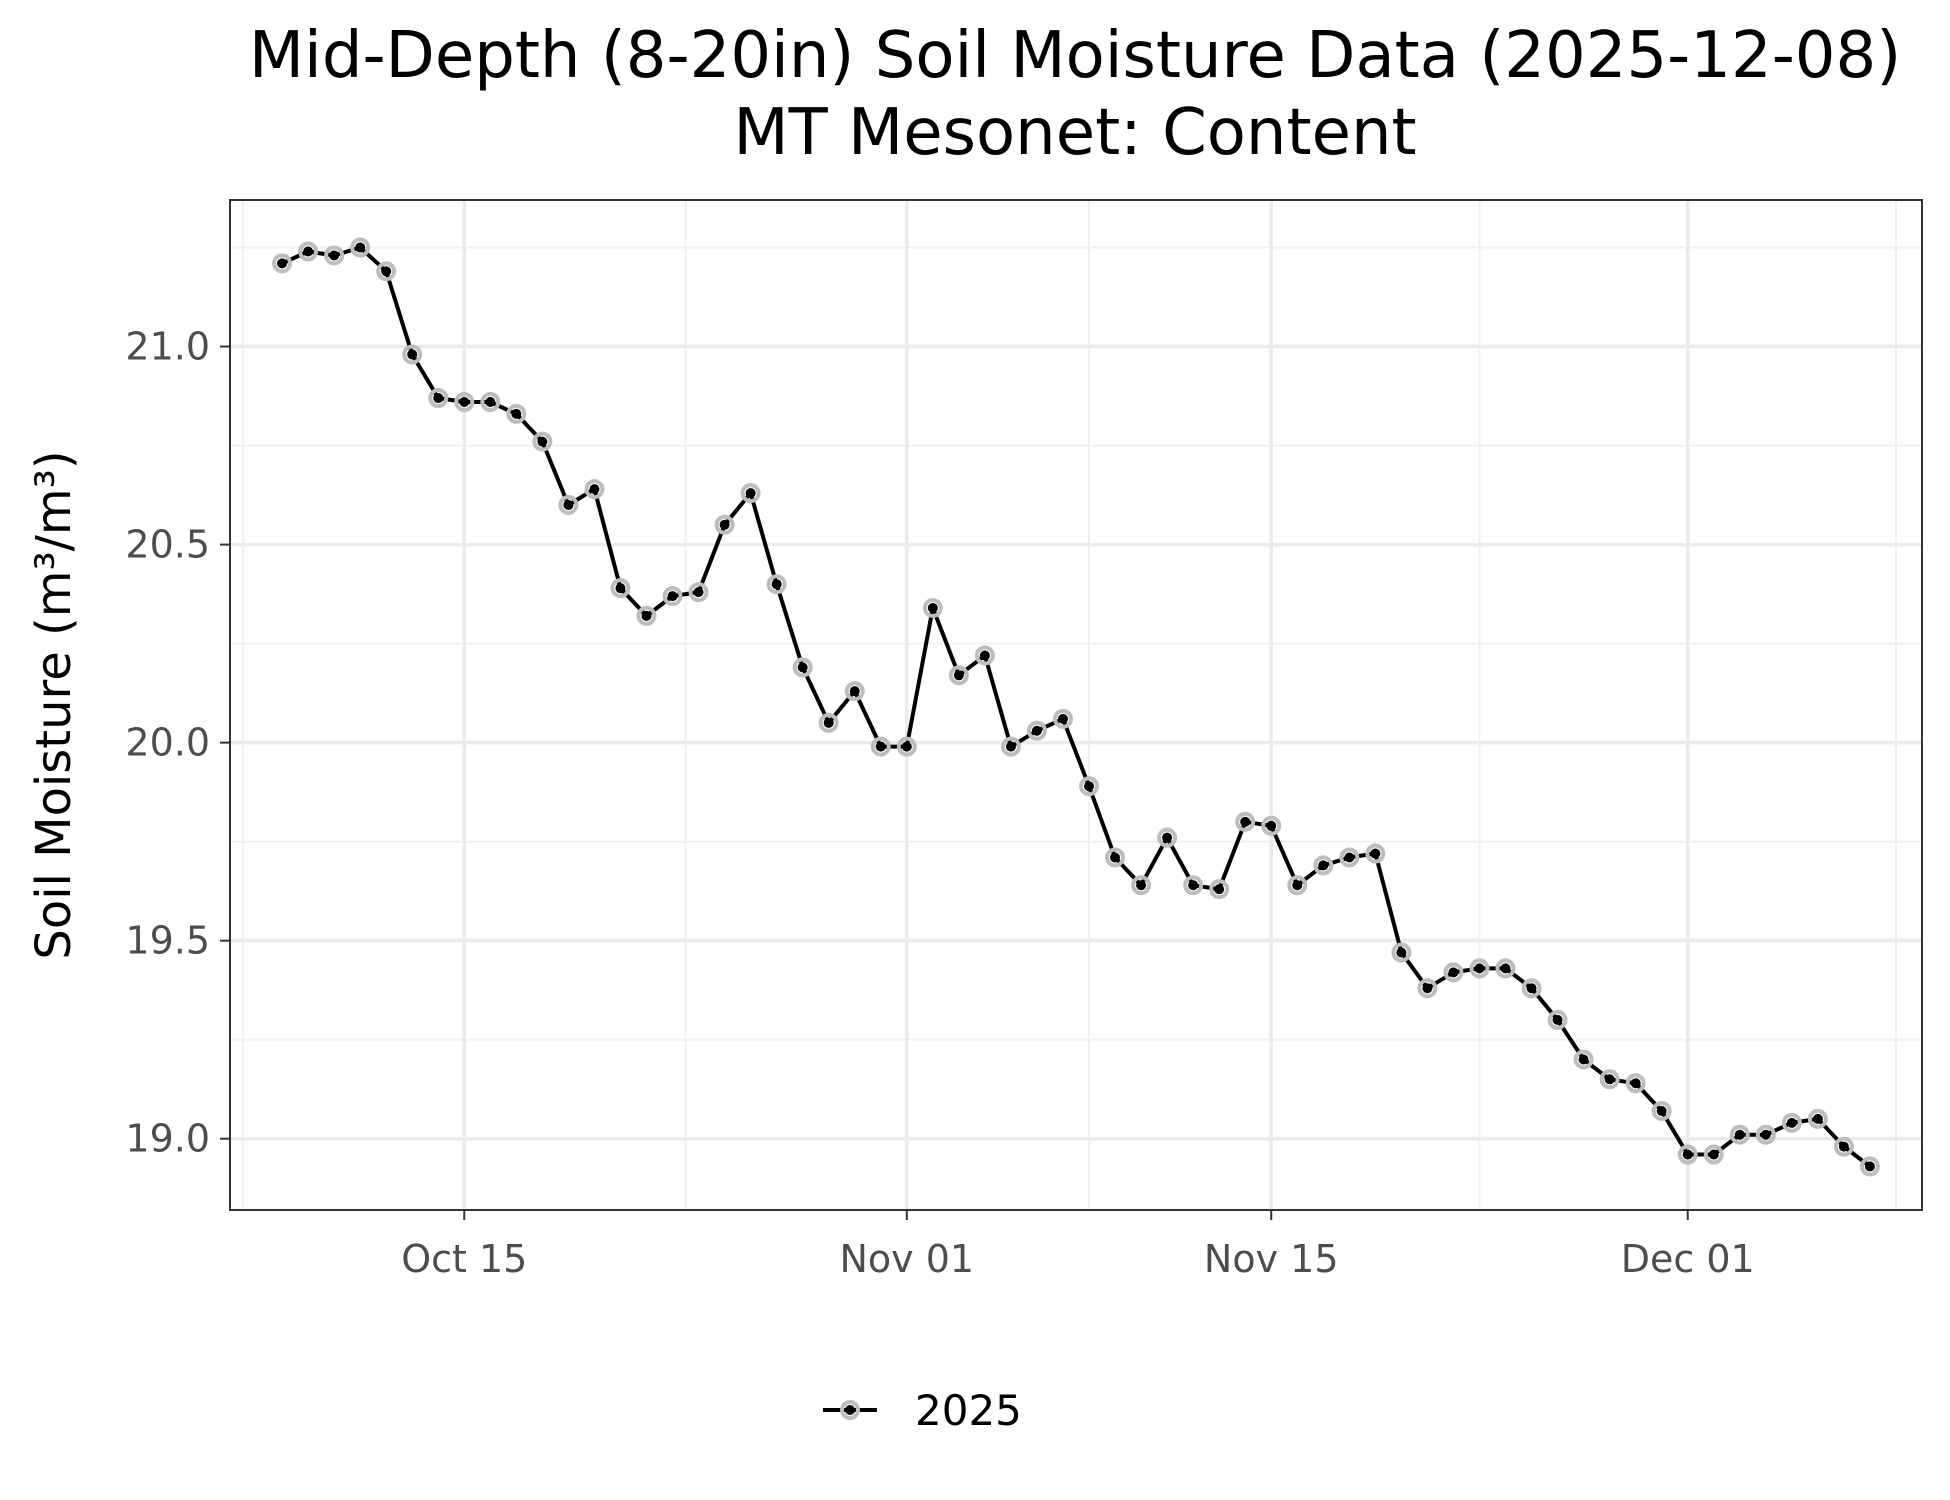 The height and width of the screenshot is (1500, 1950). What do you see at coordinates (1074, 133) in the screenshot?
I see `chart-subtitle: MT Mesonet: Content` at bounding box center [1074, 133].